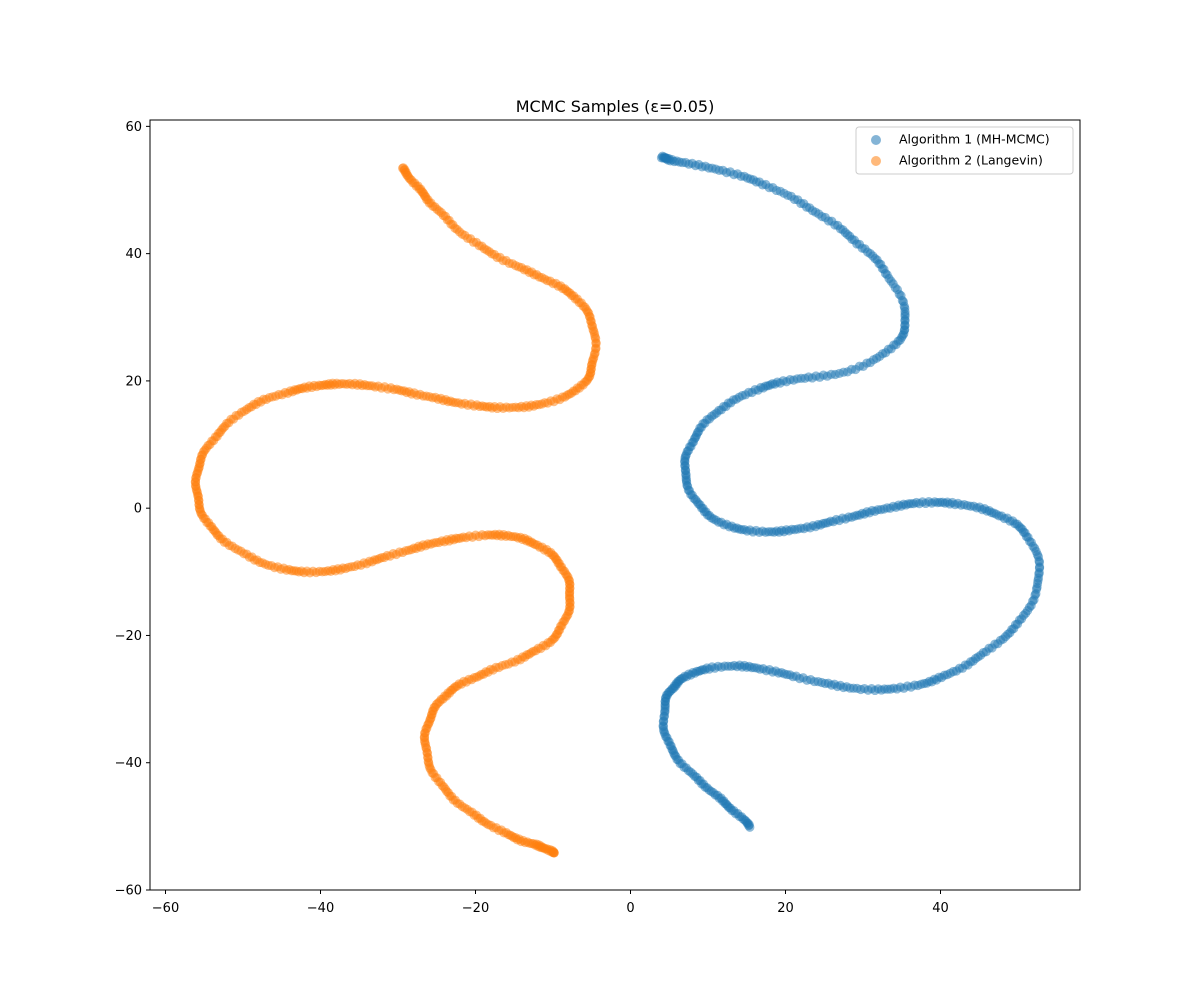  I want to click on y-tick-label: 60, so click(133, 127).